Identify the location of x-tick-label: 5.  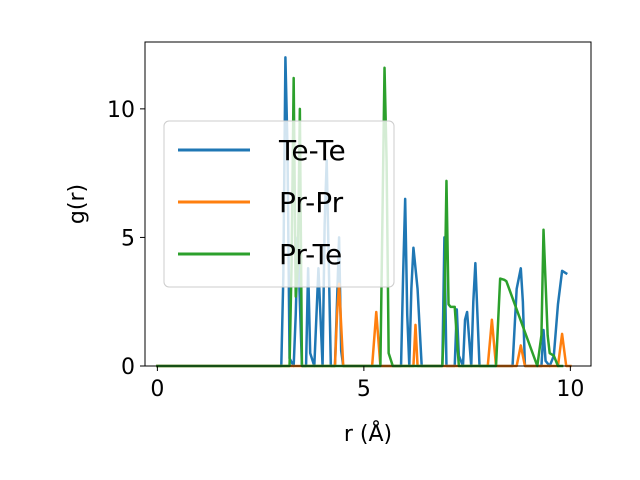
(364, 389).